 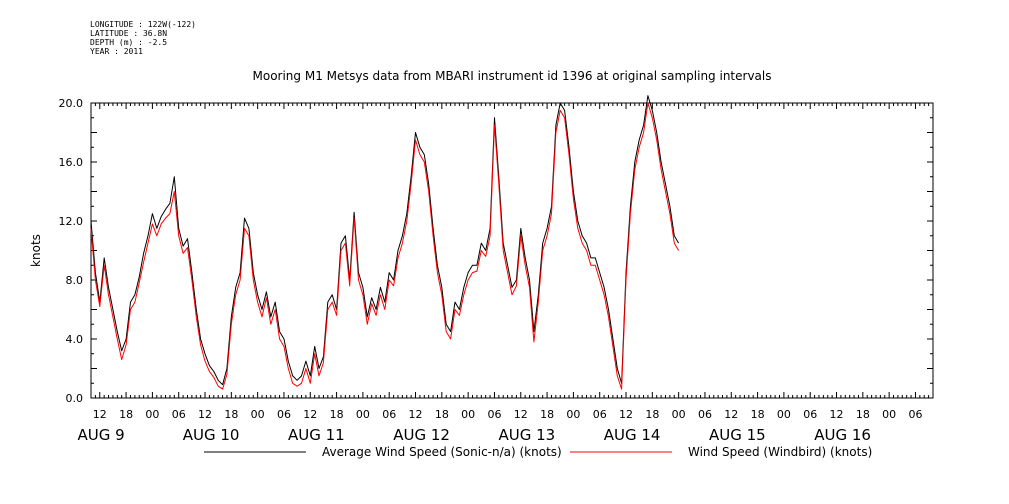 What do you see at coordinates (316, 435) in the screenshot?
I see `x-date-label: AUG 11` at bounding box center [316, 435].